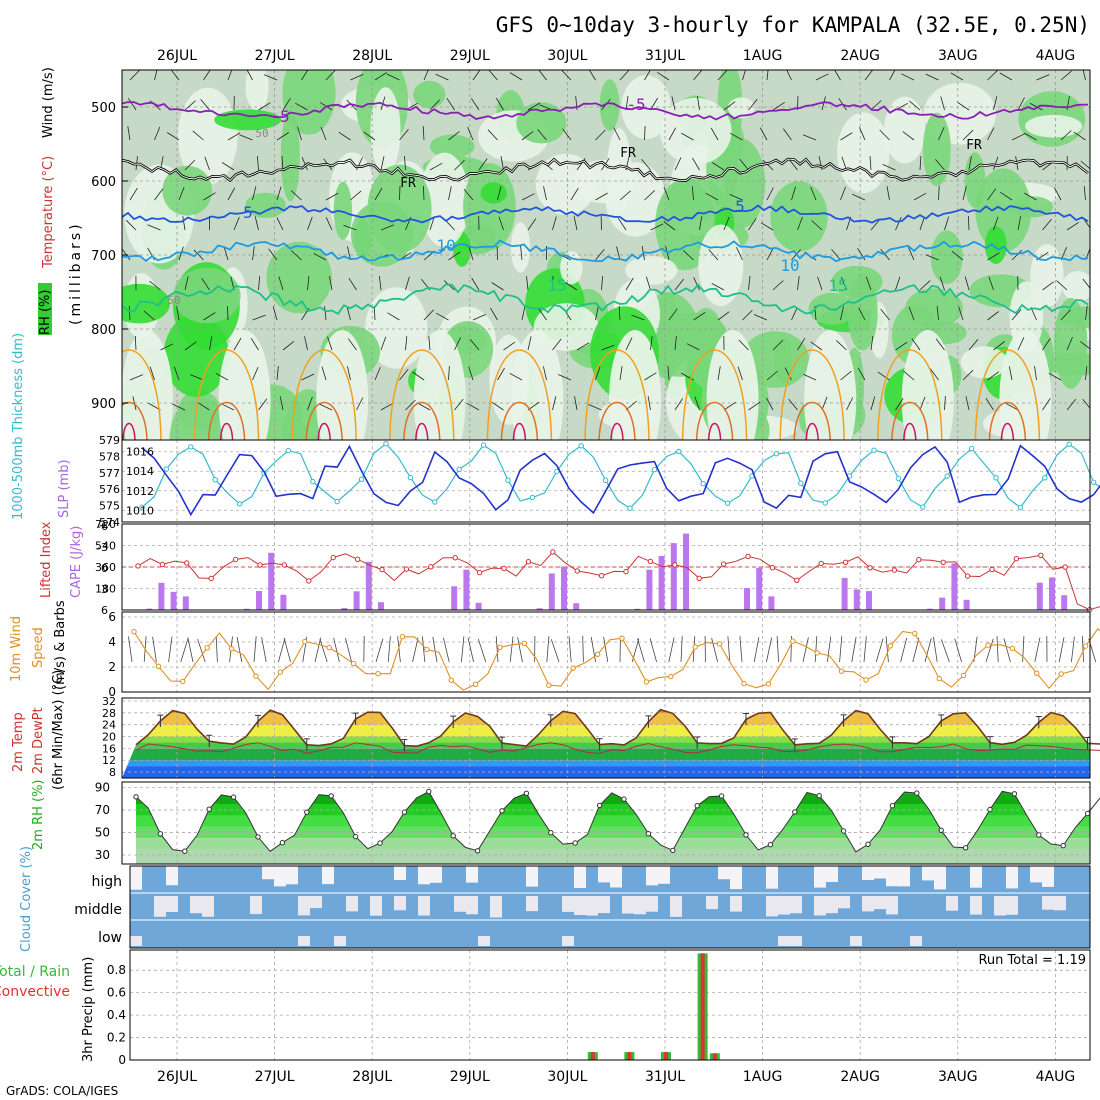  What do you see at coordinates (796, 941) in the screenshot?
I see `cloud-low-gap` at bounding box center [796, 941].